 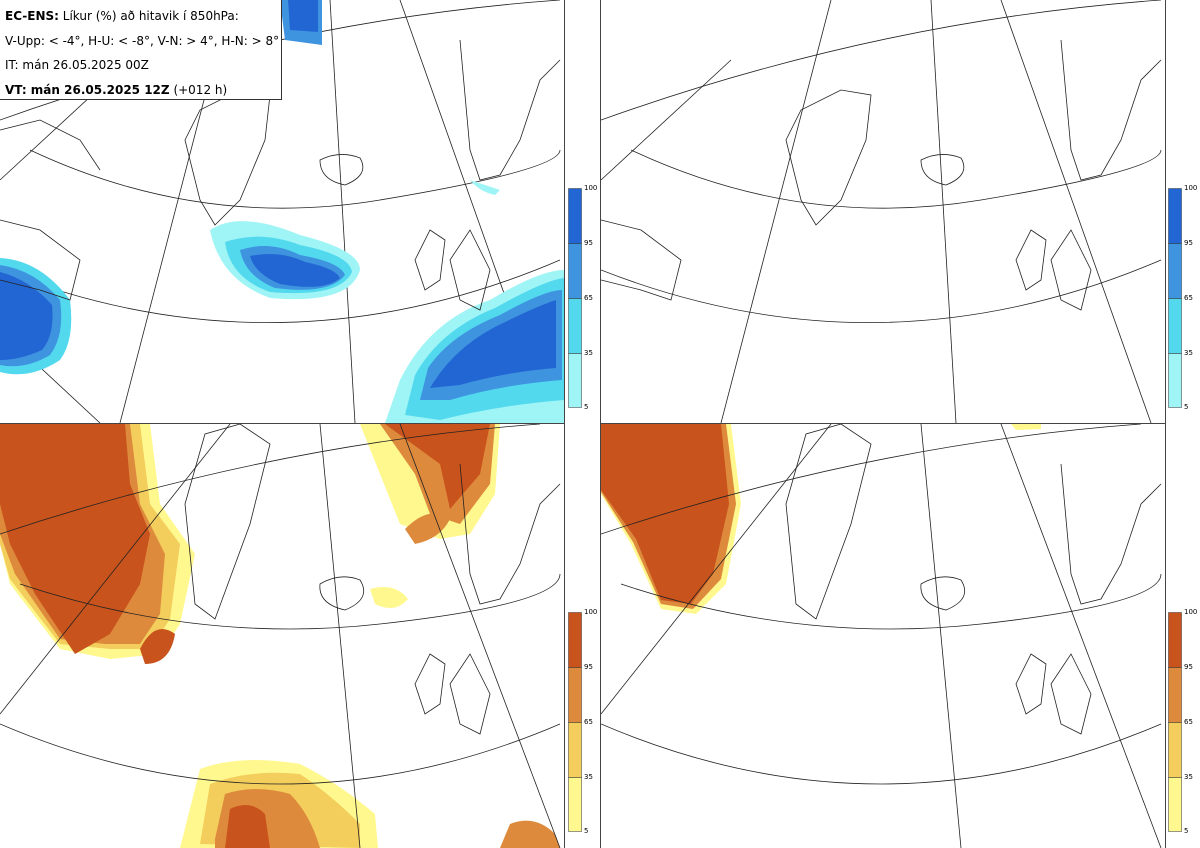 What do you see at coordinates (150, 16) in the screenshot?
I see `info-title: Líkur (%) að hitavik í 850hPa:` at bounding box center [150, 16].